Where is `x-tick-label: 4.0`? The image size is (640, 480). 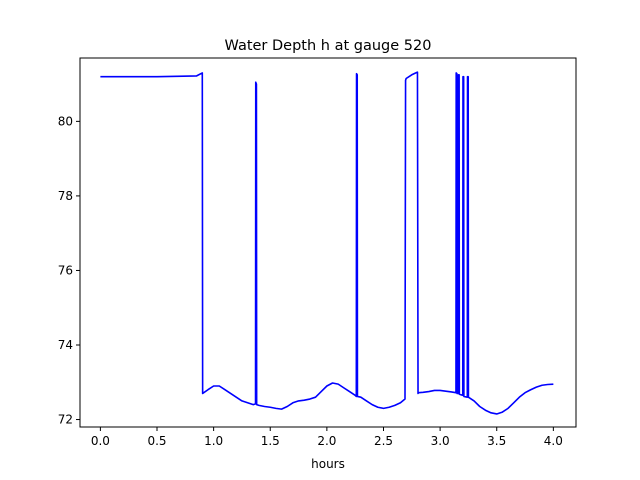
x-tick-label: 4.0 is located at coordinates (553, 441).